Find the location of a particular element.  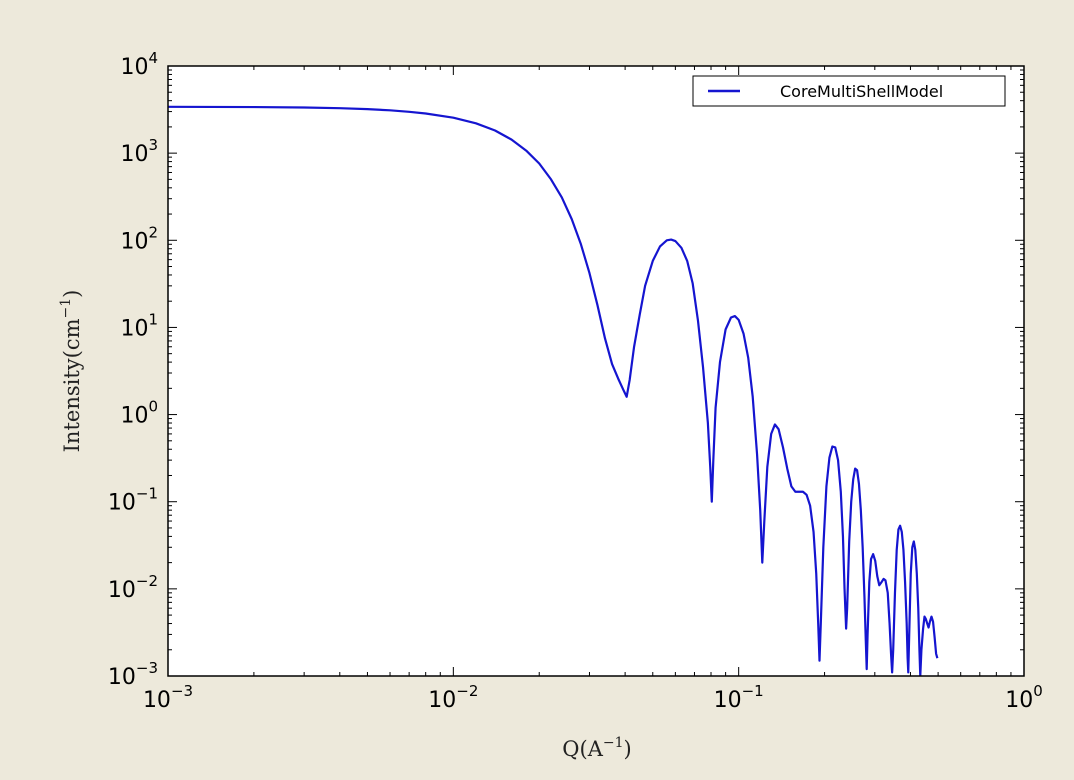

y-tick-label: 10² is located at coordinates (139, 238).